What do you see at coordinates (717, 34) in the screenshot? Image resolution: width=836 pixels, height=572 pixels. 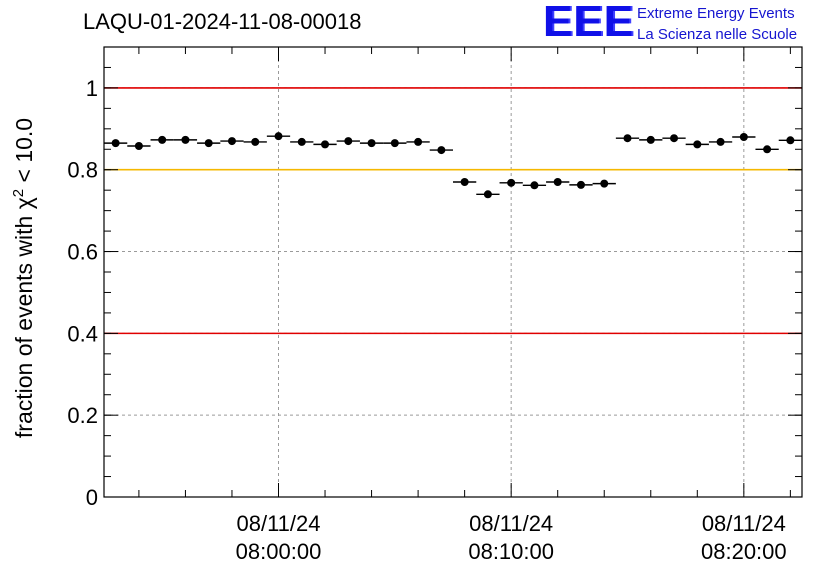 I see `logo-text-line2: La Scienza nelle Scuole` at bounding box center [717, 34].